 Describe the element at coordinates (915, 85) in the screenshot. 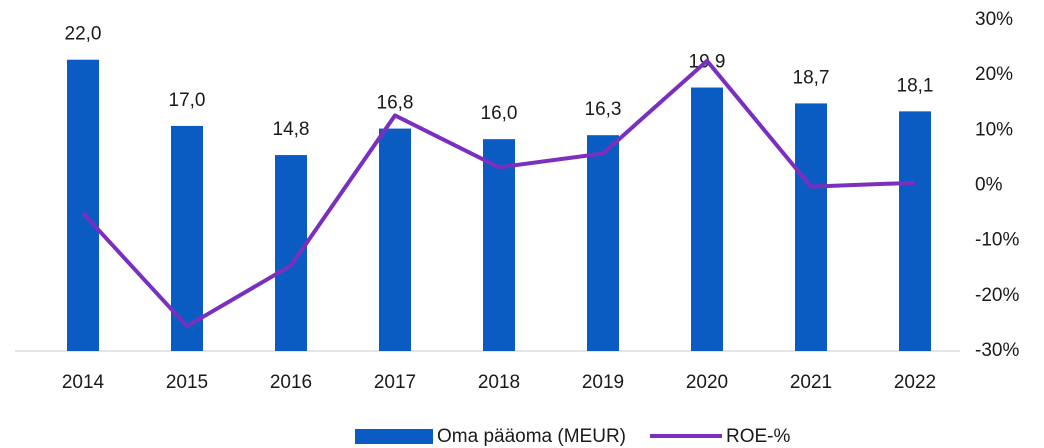

I see `data-label: 18,1` at that location.